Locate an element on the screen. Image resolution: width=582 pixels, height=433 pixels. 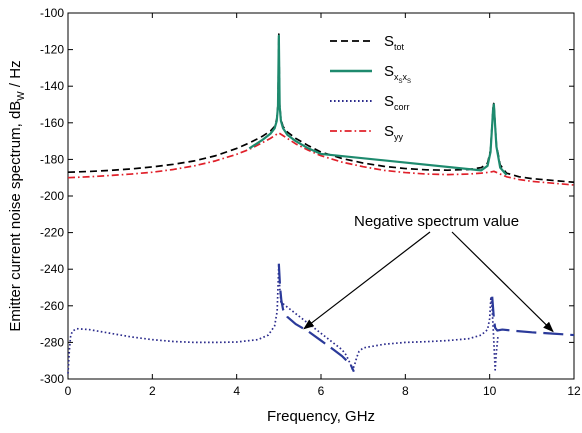
y-tick-label: -100 is located at coordinates (52, 13).